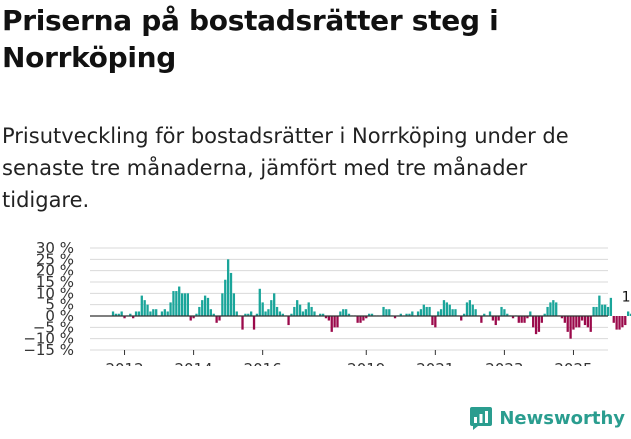 This screenshot has width=631, height=439. I want to click on x-tick-label: 2016, so click(263, 363).